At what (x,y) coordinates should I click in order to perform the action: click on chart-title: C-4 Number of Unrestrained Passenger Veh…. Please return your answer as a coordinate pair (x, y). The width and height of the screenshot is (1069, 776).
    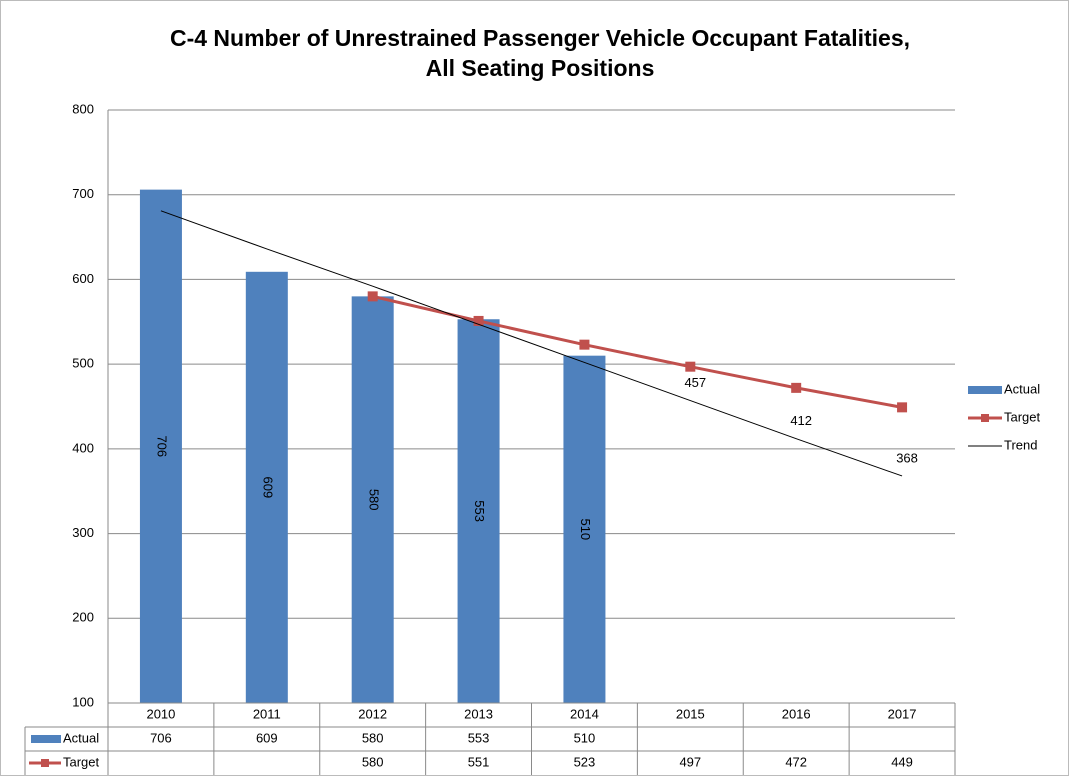
    Looking at the image, I should click on (540, 38).